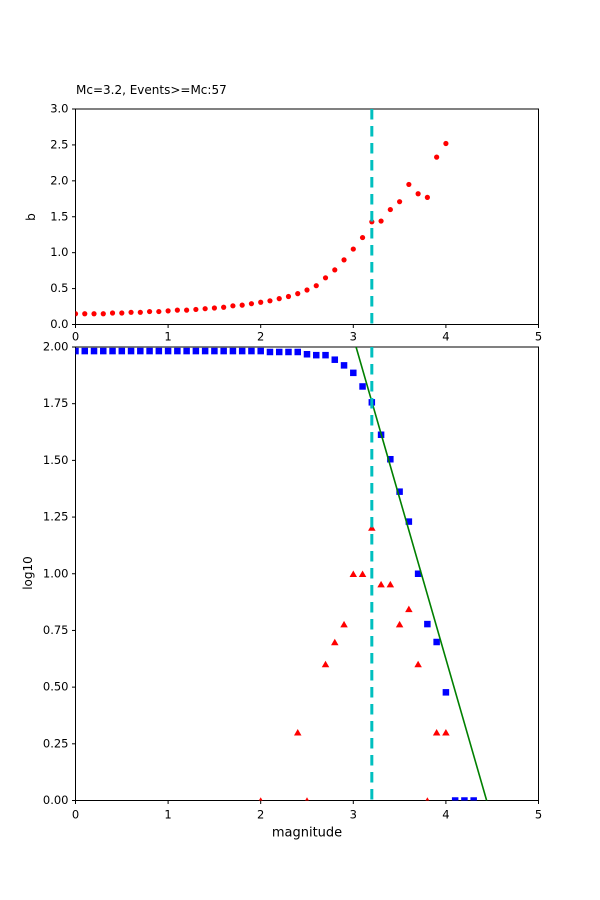 The width and height of the screenshot is (600, 900). What do you see at coordinates (56, 630) in the screenshot?
I see `y-tick-label: 0.75` at bounding box center [56, 630].